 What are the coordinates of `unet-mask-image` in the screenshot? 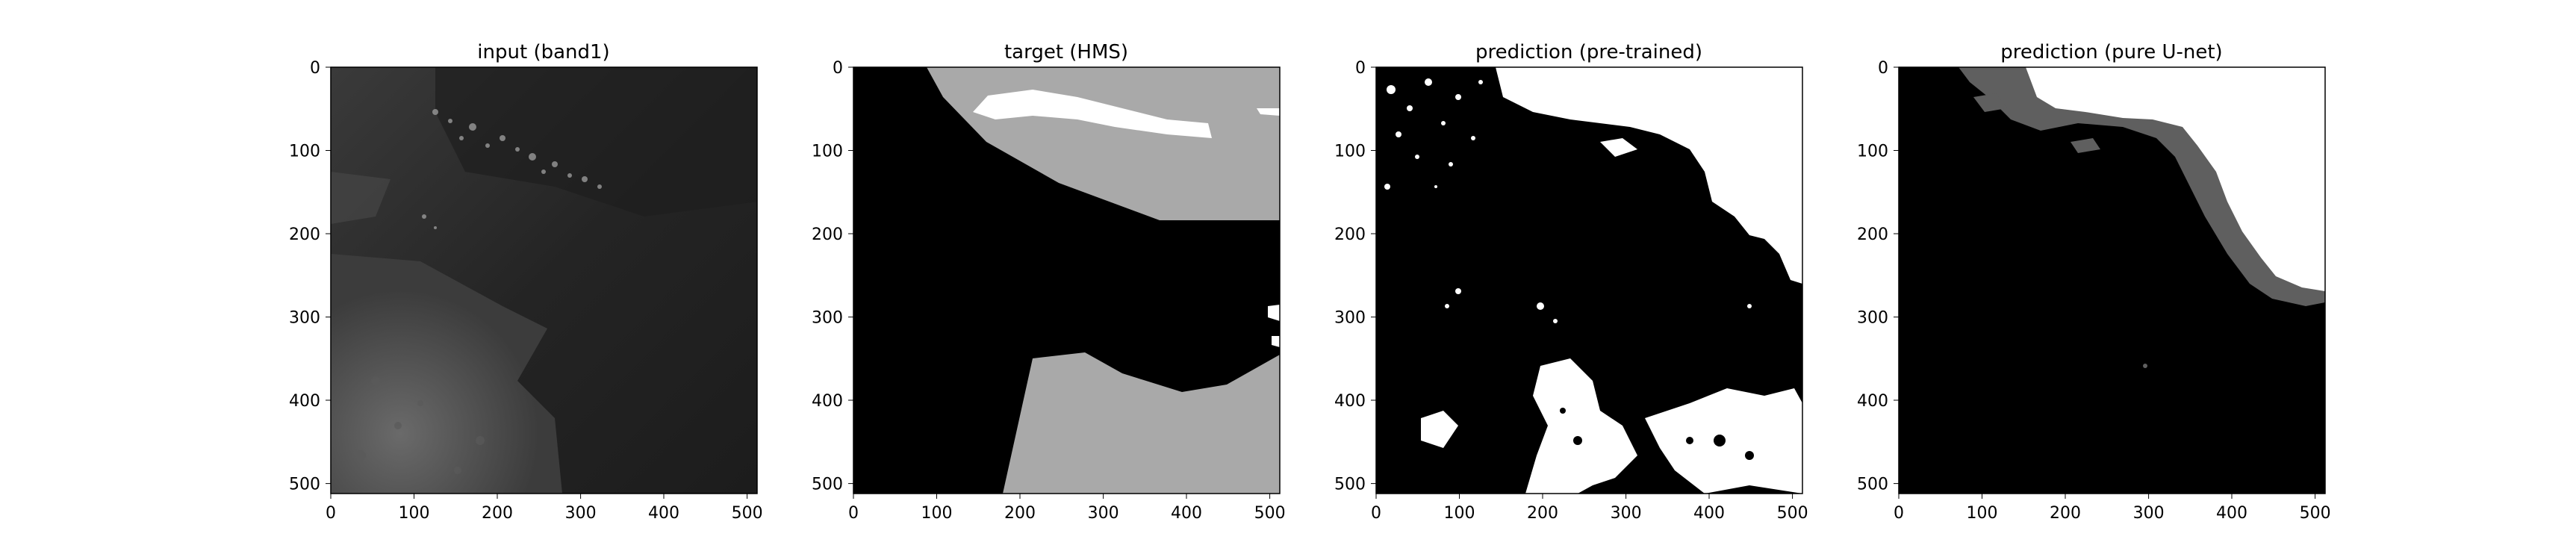 It's located at (2112, 280).